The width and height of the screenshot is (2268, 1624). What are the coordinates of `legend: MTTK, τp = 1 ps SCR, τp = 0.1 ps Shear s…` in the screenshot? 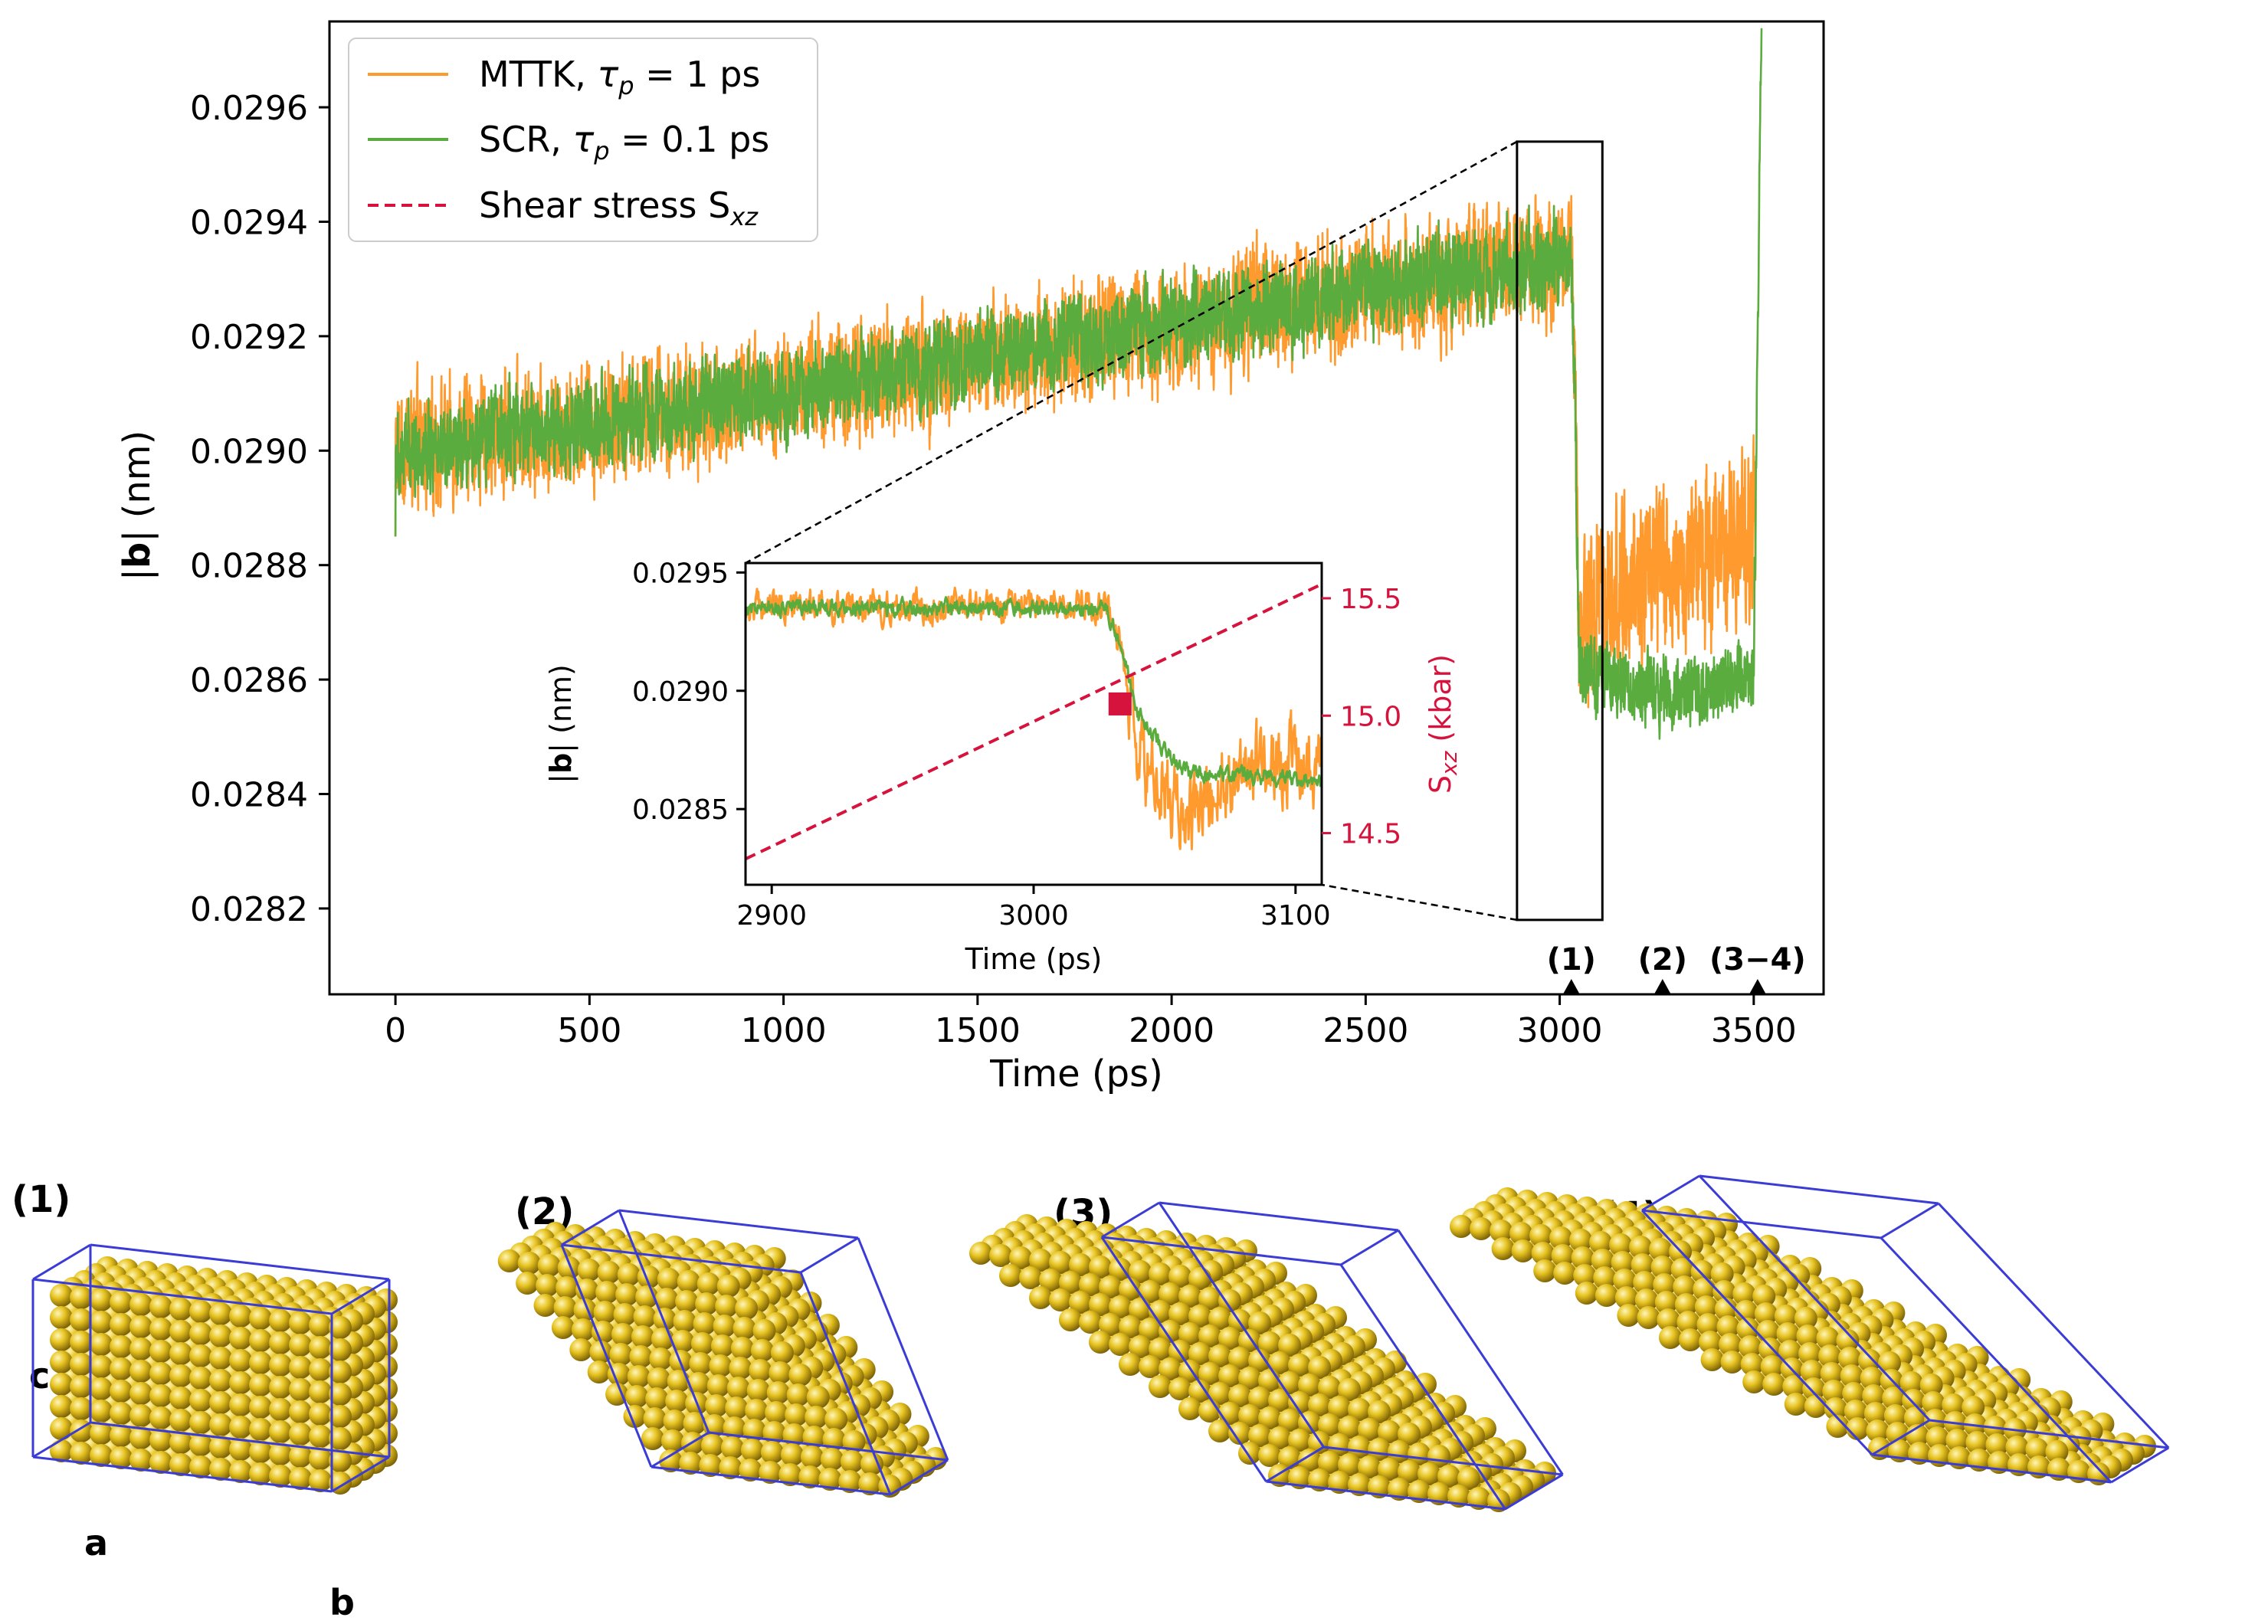 It's located at (583, 140).